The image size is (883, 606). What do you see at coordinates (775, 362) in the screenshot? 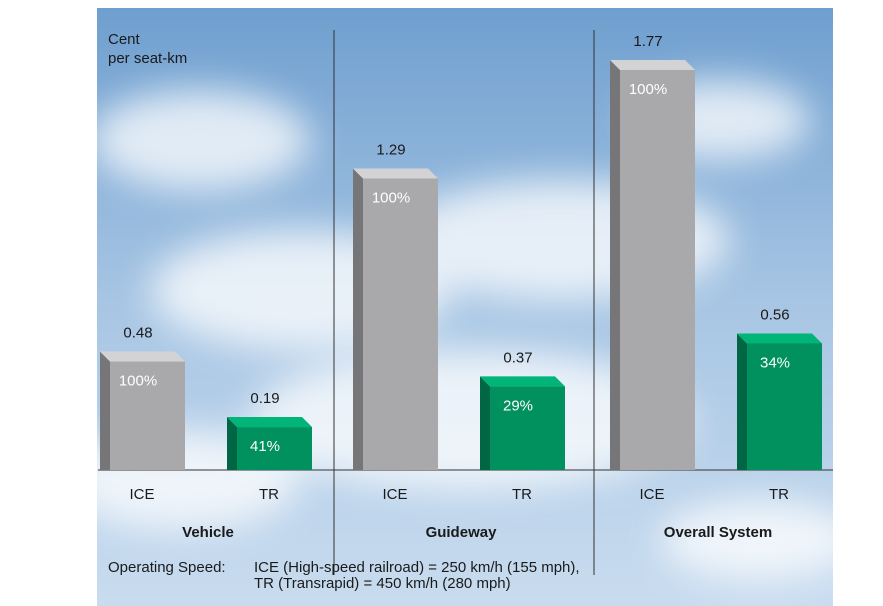
I see `share-label: 34%` at bounding box center [775, 362].